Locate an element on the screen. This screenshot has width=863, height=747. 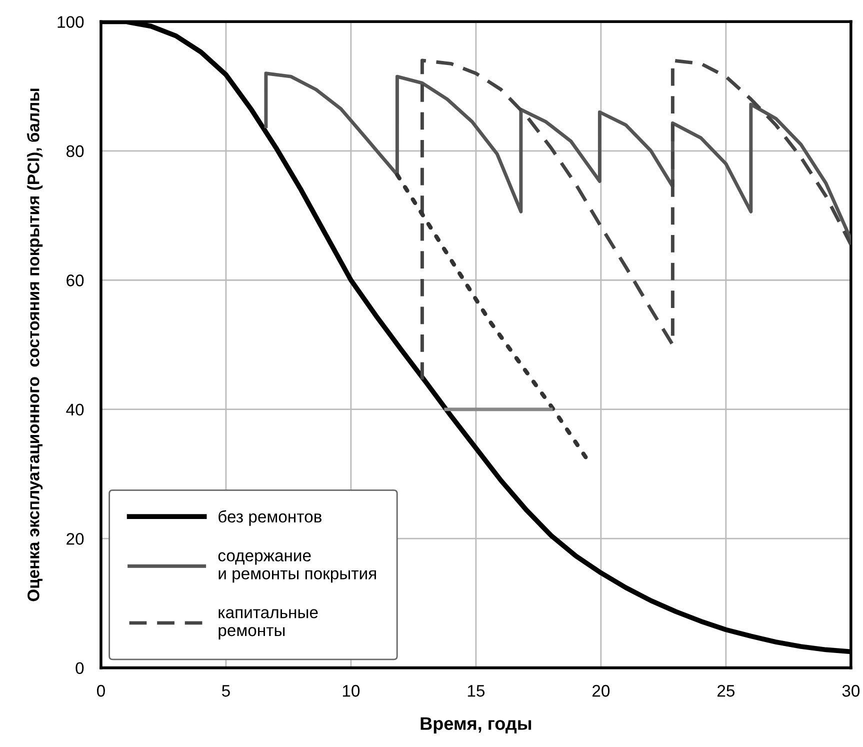
x-tick-label: 15 is located at coordinates (476, 691).